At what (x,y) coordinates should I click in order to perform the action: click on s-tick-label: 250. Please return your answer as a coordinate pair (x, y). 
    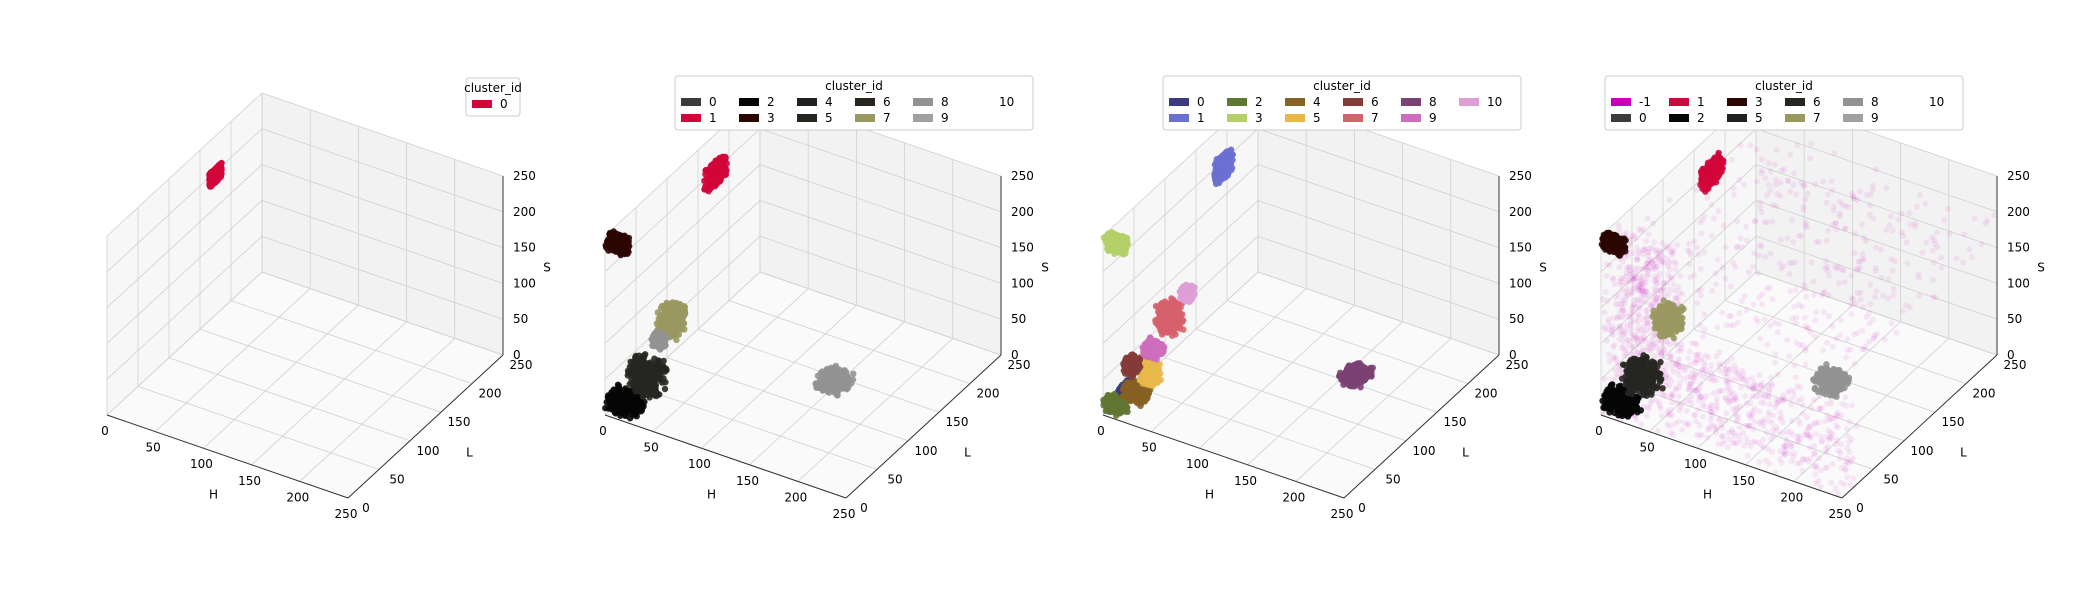
    Looking at the image, I should click on (2018, 176).